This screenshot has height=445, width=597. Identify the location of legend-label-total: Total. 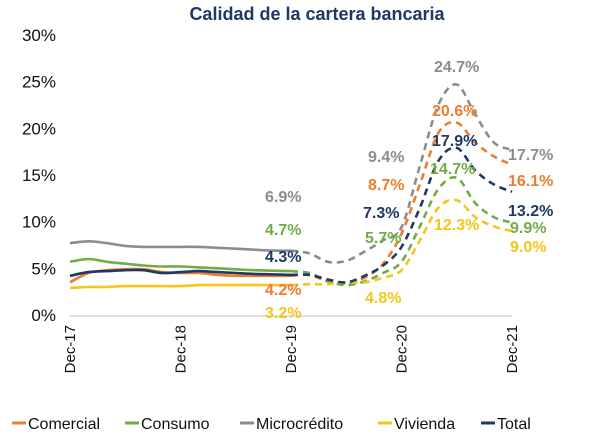
(514, 424).